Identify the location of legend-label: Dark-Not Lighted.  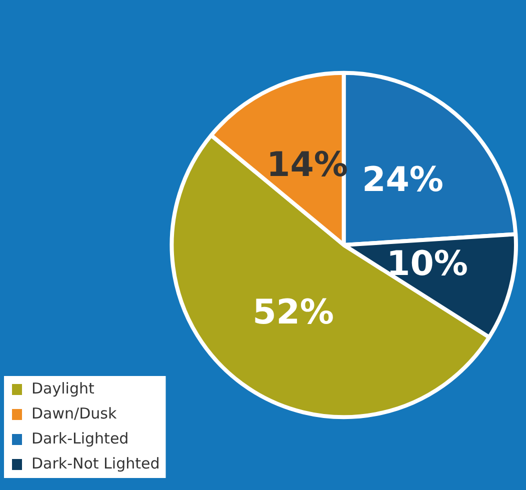
(96, 463).